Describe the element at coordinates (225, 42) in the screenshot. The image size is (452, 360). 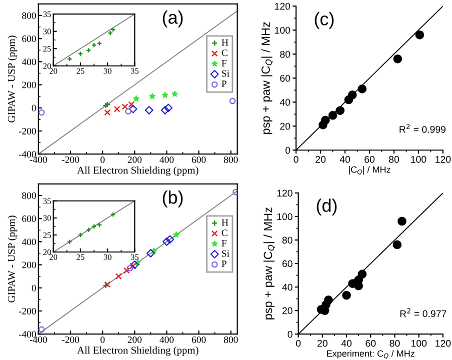
I see `legend-label: H` at that location.